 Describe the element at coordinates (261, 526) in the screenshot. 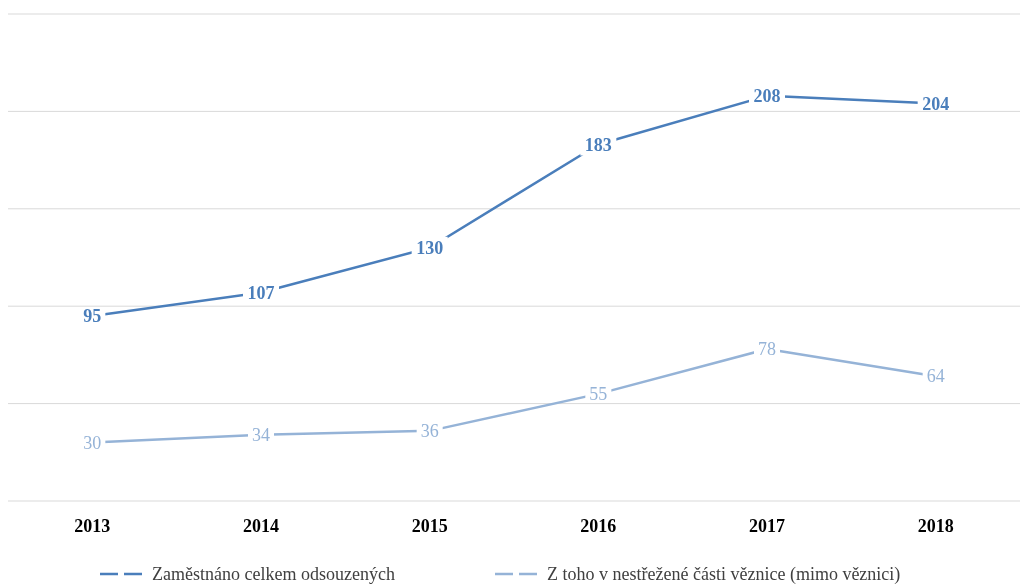

I see `x-tick-label: 2014` at that location.